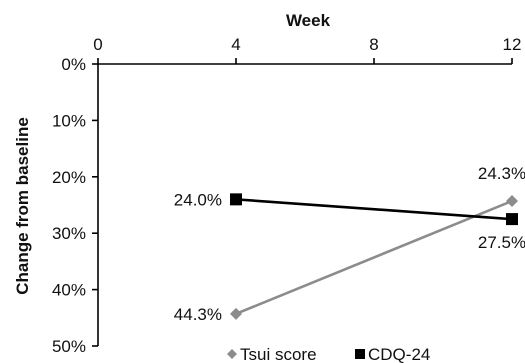  What do you see at coordinates (328, 354) in the screenshot?
I see `legend: Tsui score CDQ-24` at bounding box center [328, 354].